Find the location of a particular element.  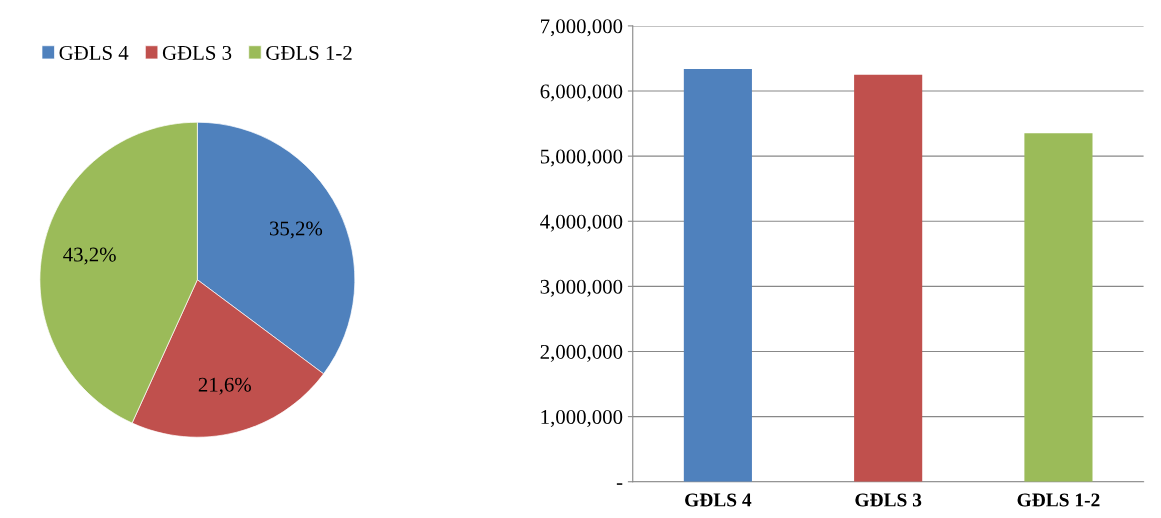

x-tick-label: GĐLS 1-2 is located at coordinates (1058, 500).